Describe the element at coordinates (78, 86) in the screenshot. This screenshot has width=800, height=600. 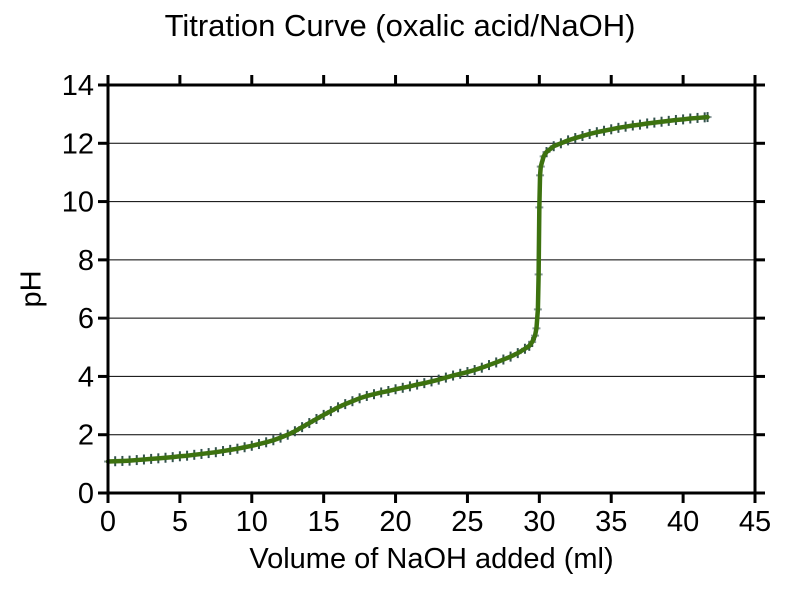
I see `y-tick-label: 14` at that location.